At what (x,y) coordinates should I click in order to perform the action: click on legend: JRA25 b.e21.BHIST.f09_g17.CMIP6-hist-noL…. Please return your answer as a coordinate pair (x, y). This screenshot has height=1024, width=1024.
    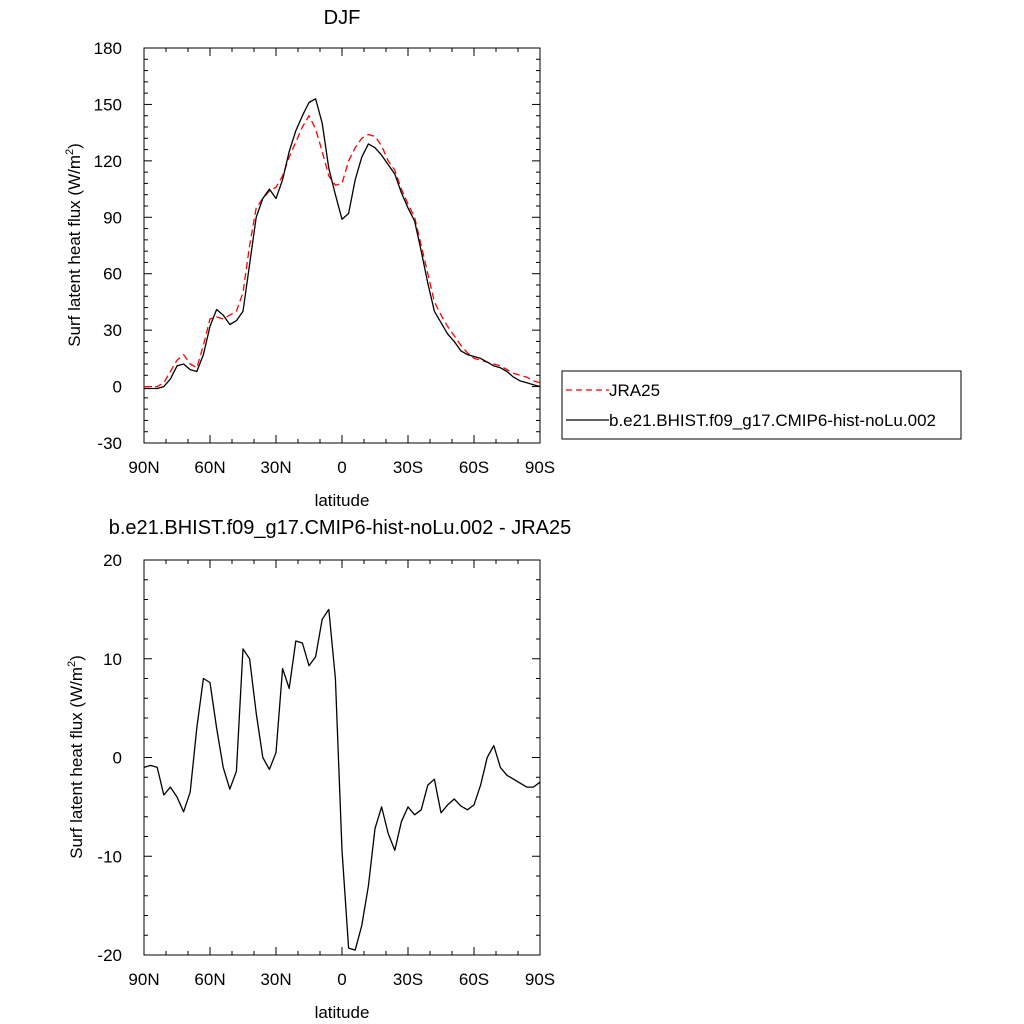
    Looking at the image, I should click on (761, 405).